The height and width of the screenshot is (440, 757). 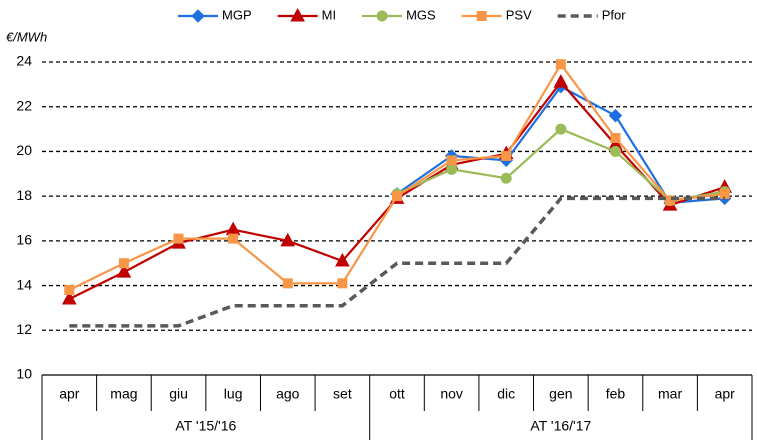 What do you see at coordinates (506, 394) in the screenshot?
I see `x-tick-label: dic` at bounding box center [506, 394].